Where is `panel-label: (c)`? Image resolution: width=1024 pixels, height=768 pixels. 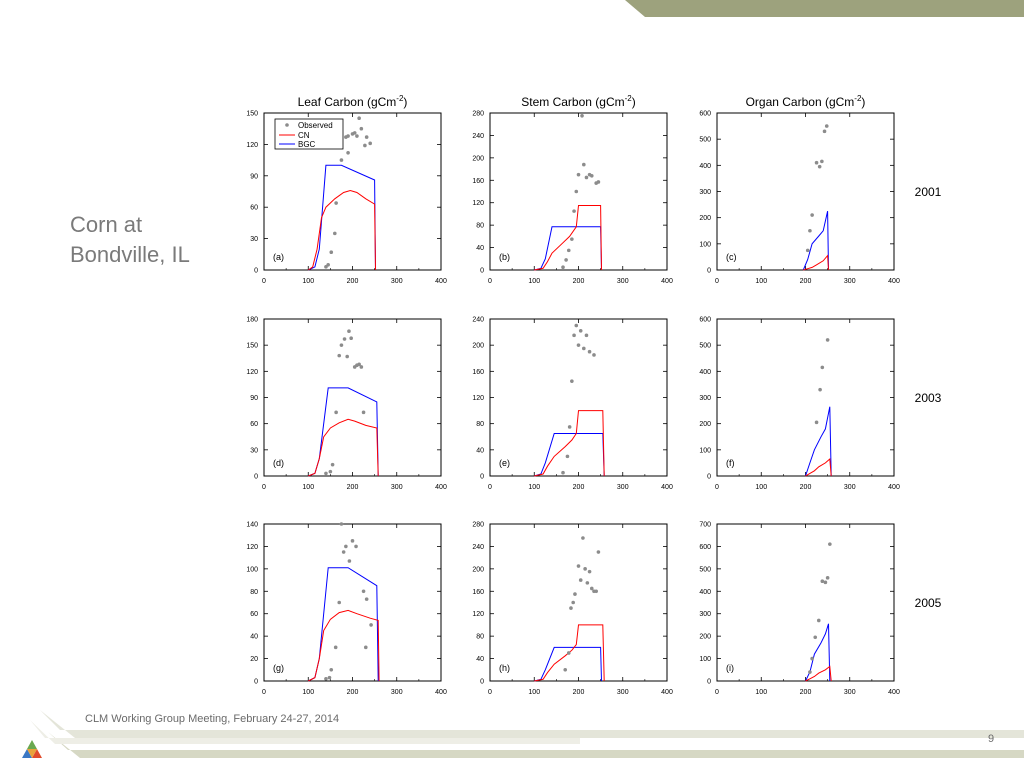
panel-label: (c) is located at coordinates (731, 257).